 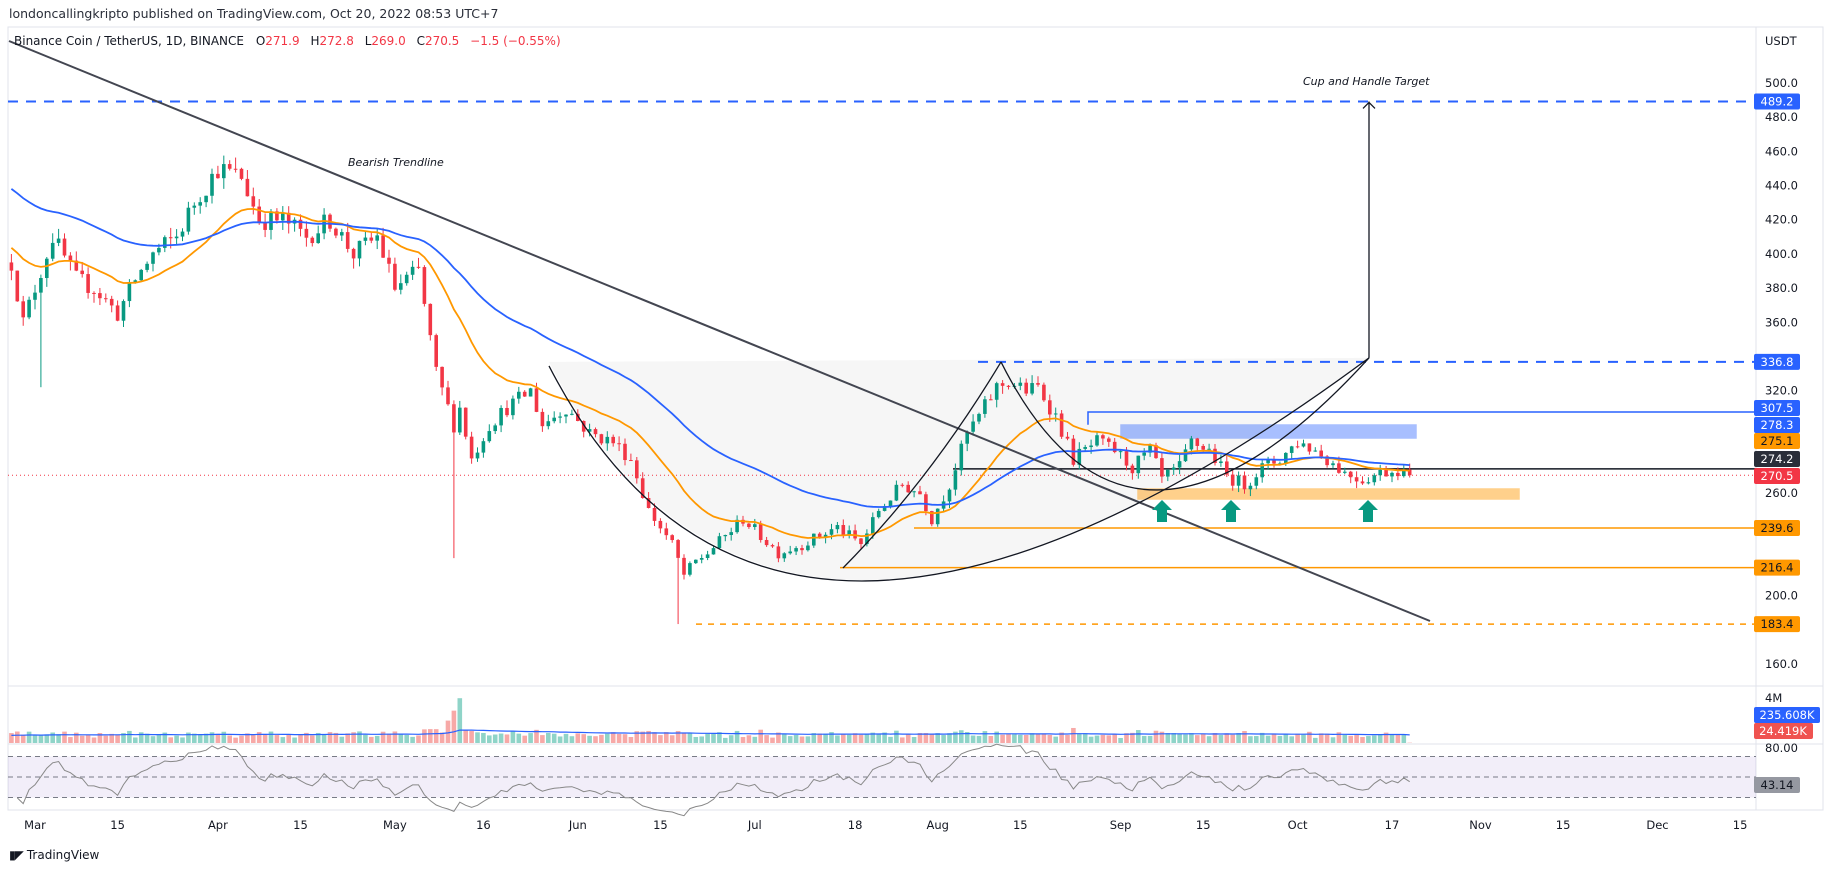 I want to click on rsi-line, so click(x=713, y=780).